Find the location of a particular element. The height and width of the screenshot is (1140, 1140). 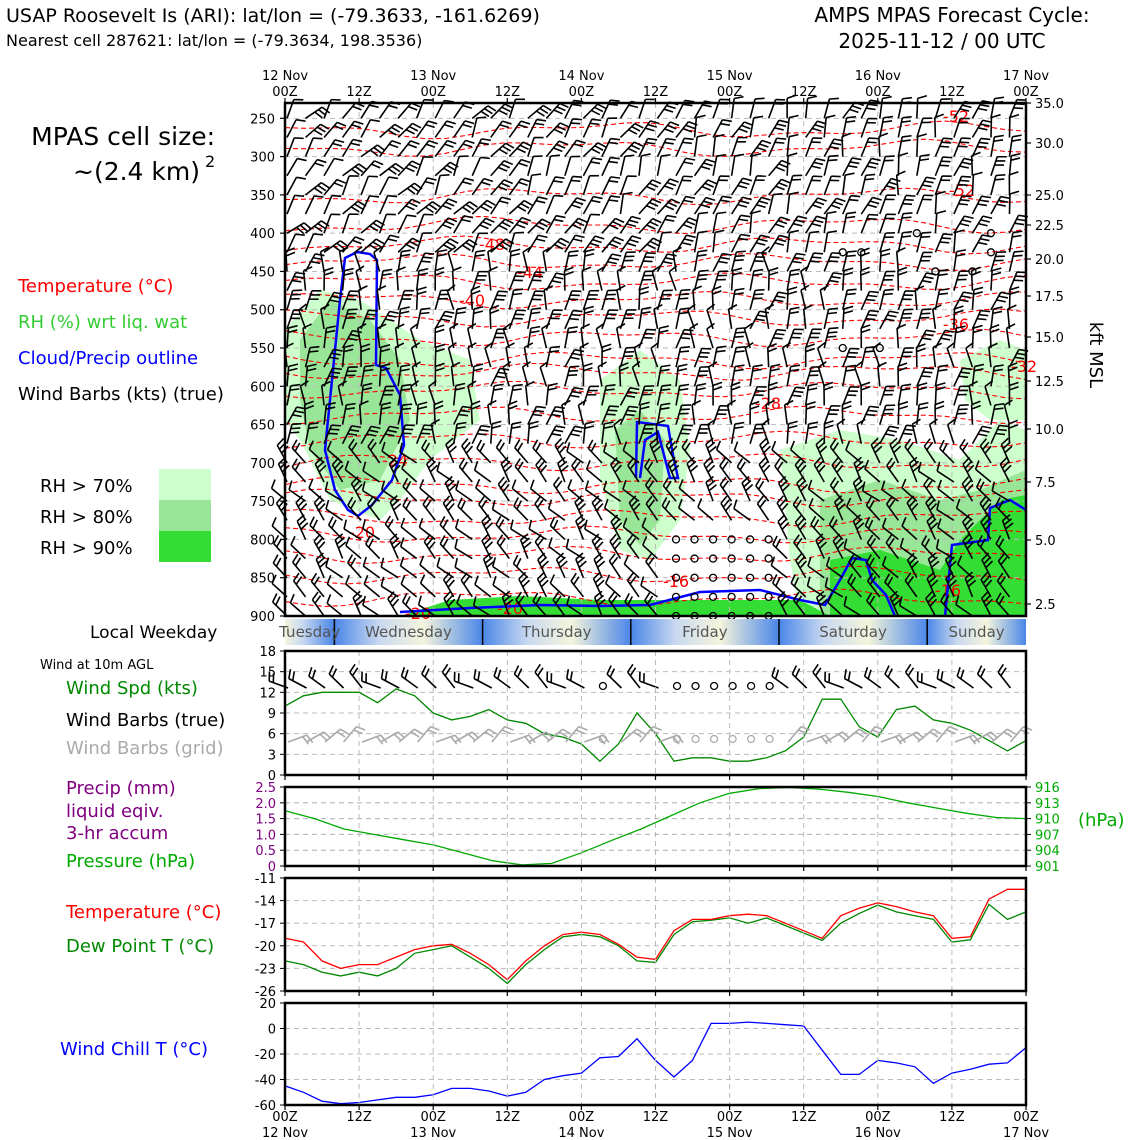

grid-wind-barb is located at coordinates (445, 738).